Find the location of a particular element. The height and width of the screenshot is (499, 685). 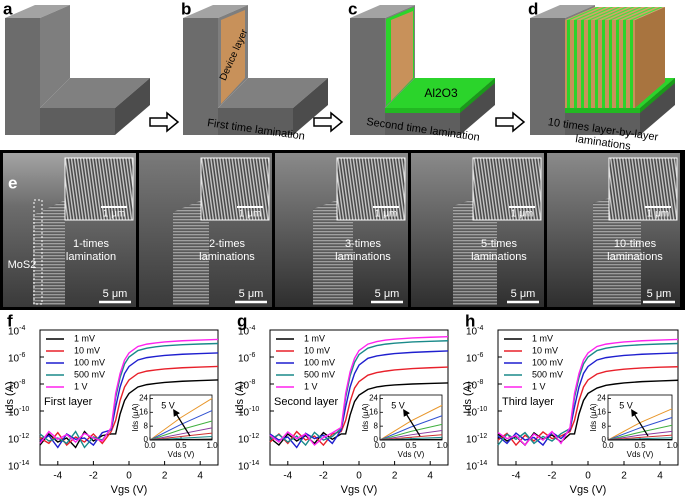

inset-x-tick-label: 1.0 is located at coordinates (212, 445).